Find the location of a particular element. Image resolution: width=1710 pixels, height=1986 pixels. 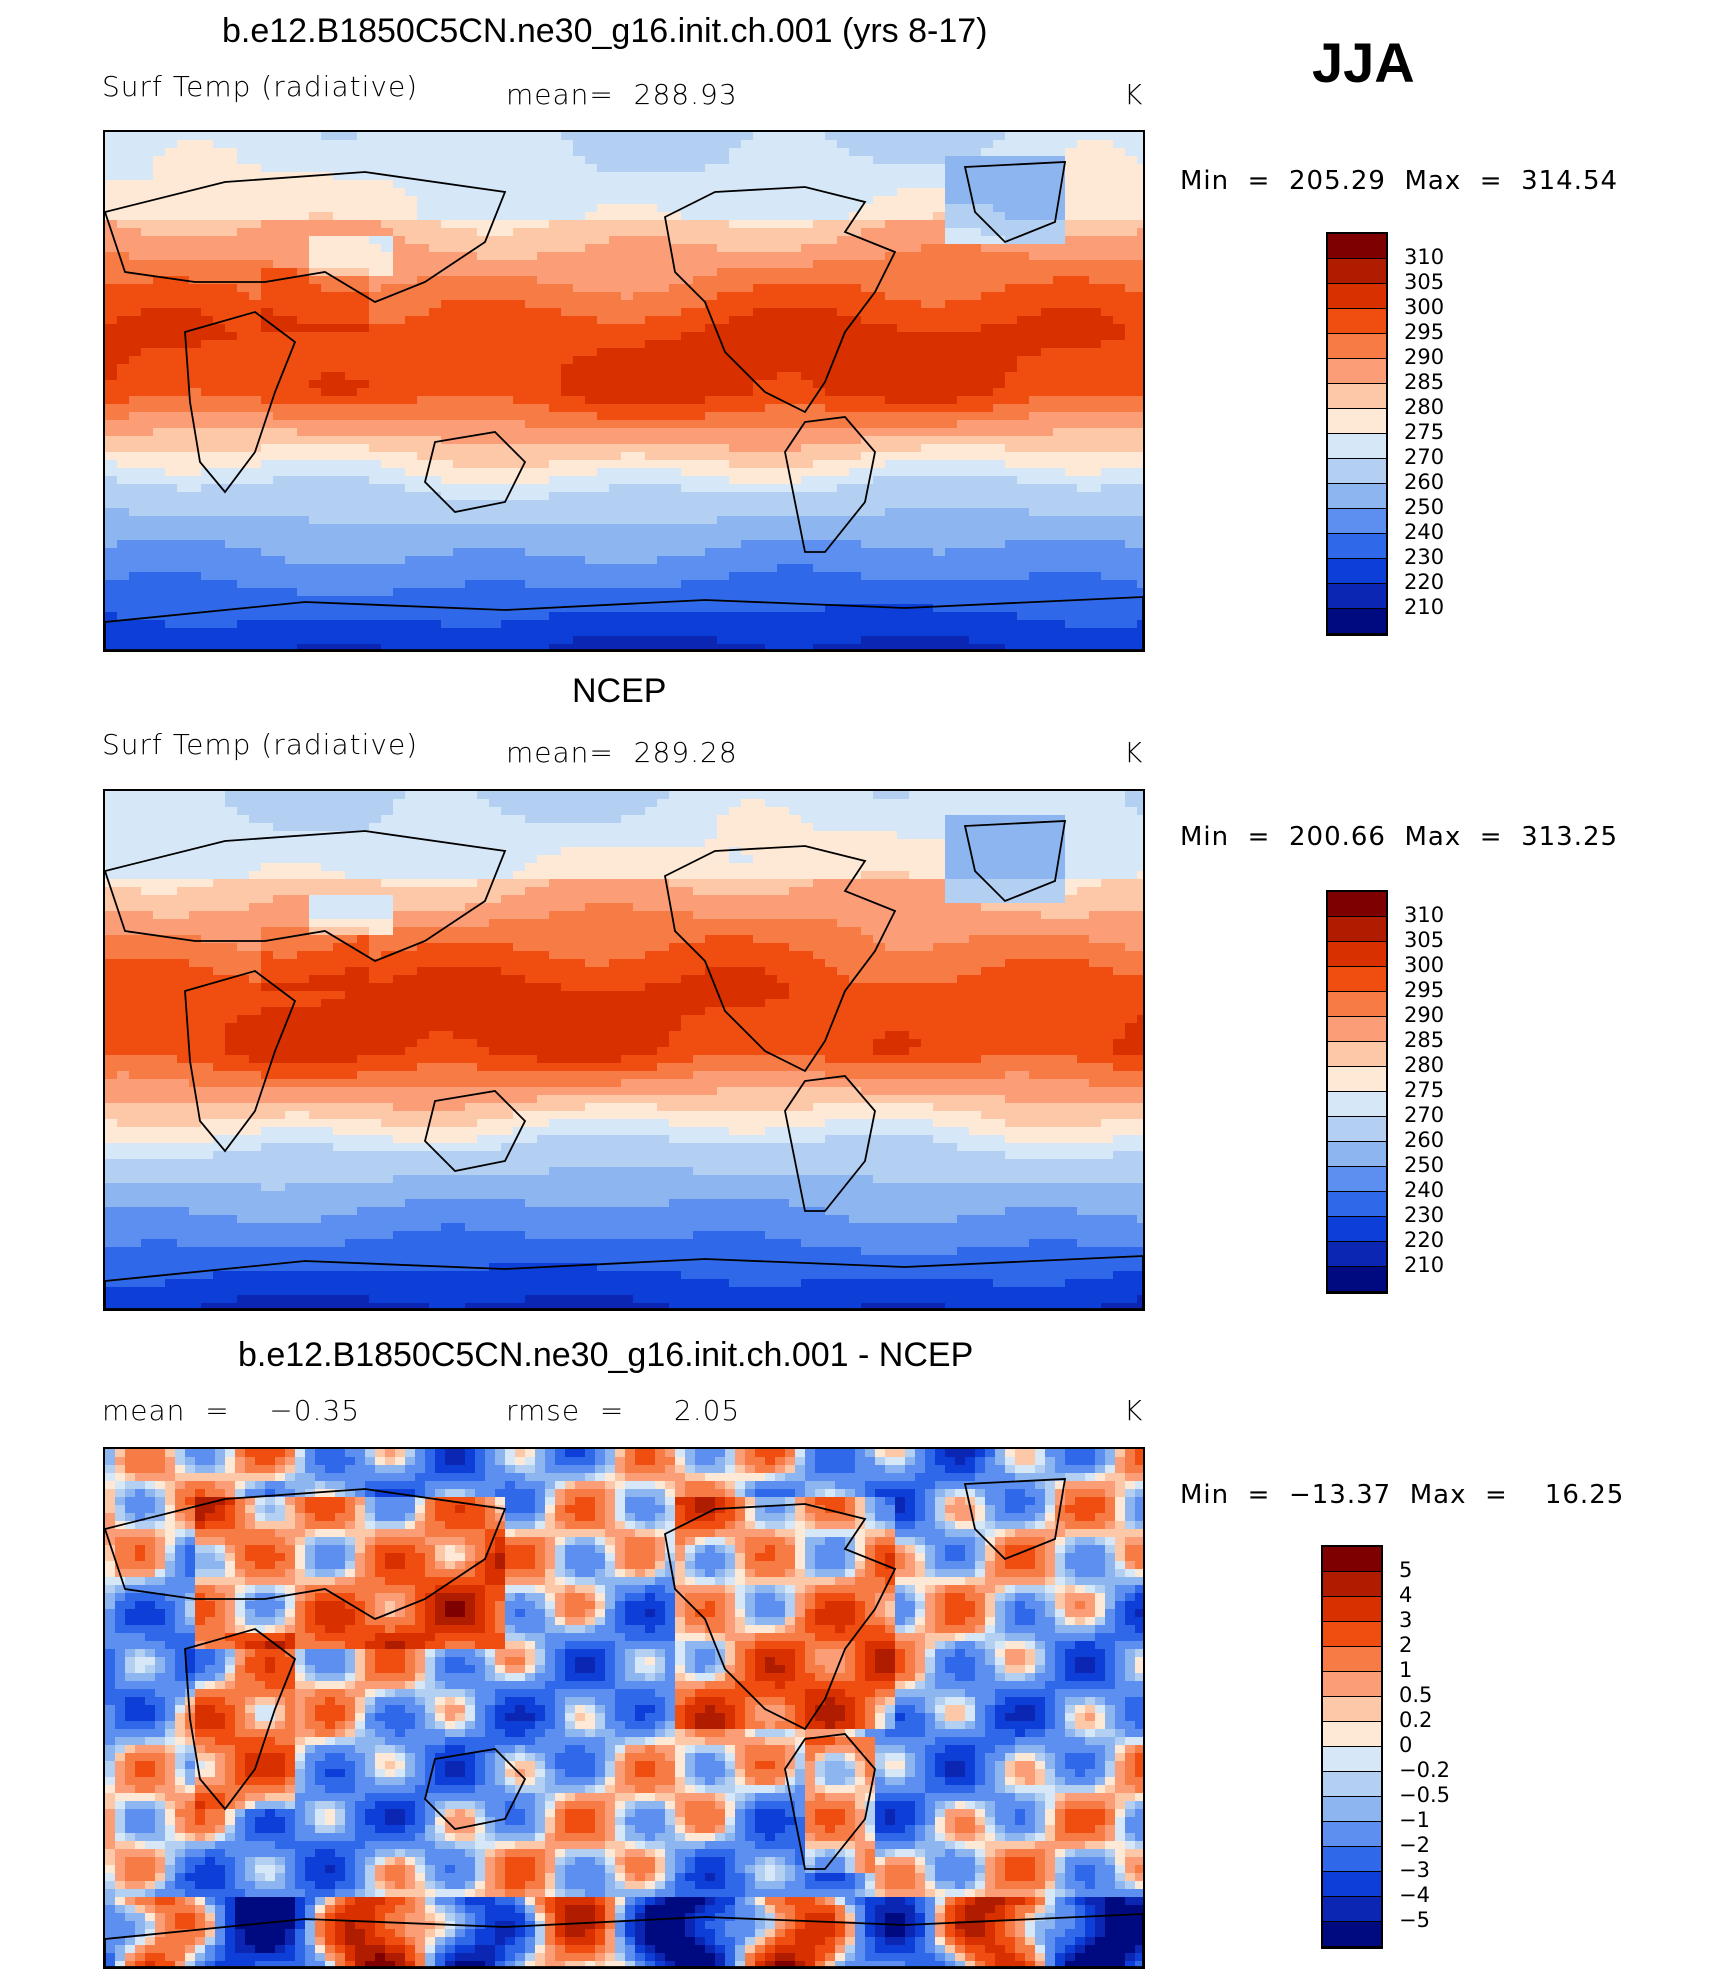

panel-title: NCEP is located at coordinates (619, 691).